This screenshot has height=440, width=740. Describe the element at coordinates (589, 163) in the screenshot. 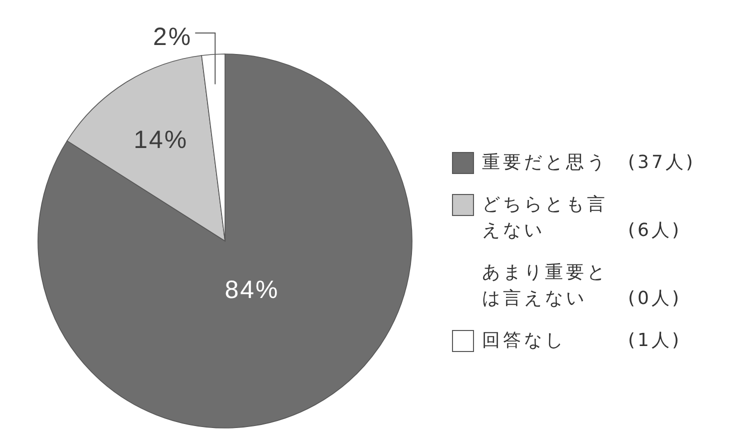

I see `legend-label: 重要だと思う (37人)` at that location.